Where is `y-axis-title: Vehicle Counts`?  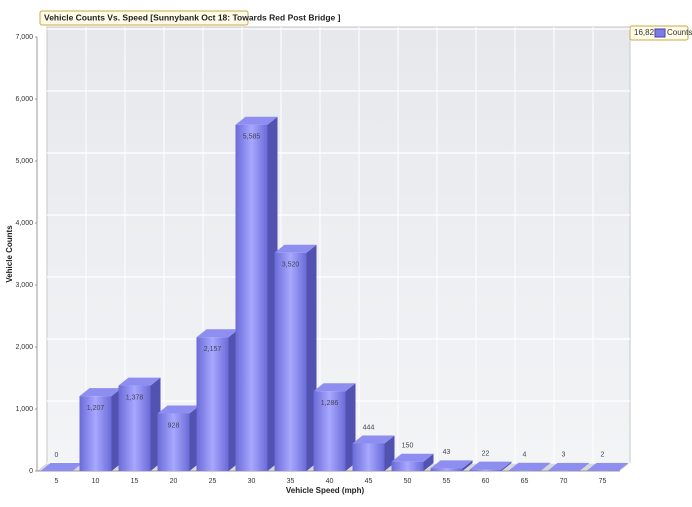
y-axis-title: Vehicle Counts is located at coordinates (9, 254).